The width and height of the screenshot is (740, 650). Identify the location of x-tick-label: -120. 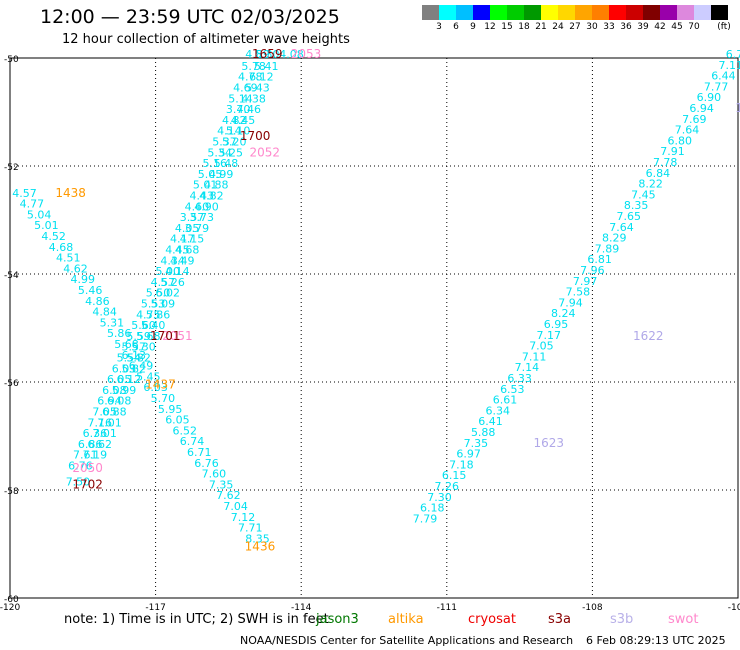
(10, 608).